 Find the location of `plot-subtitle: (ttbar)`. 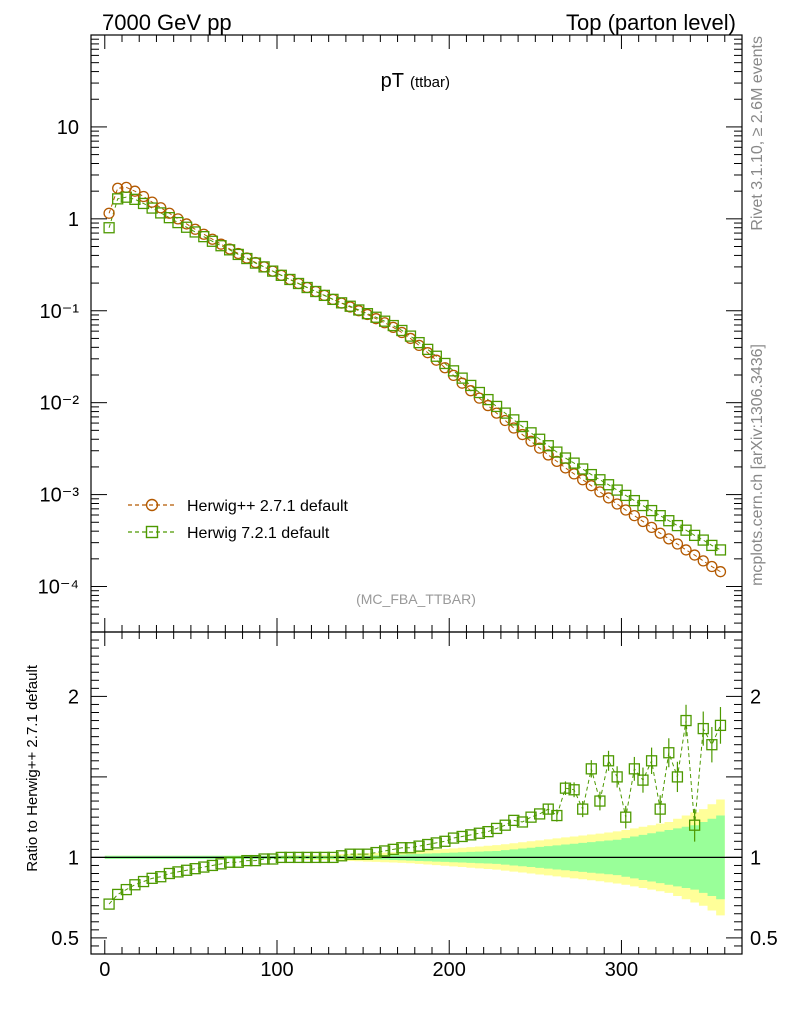

plot-subtitle: (ttbar) is located at coordinates (430, 82).